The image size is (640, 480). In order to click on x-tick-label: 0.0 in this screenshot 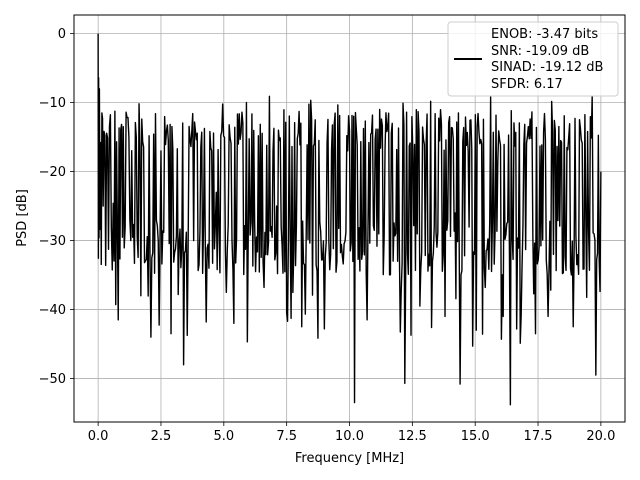, I will do `click(98, 436)`.